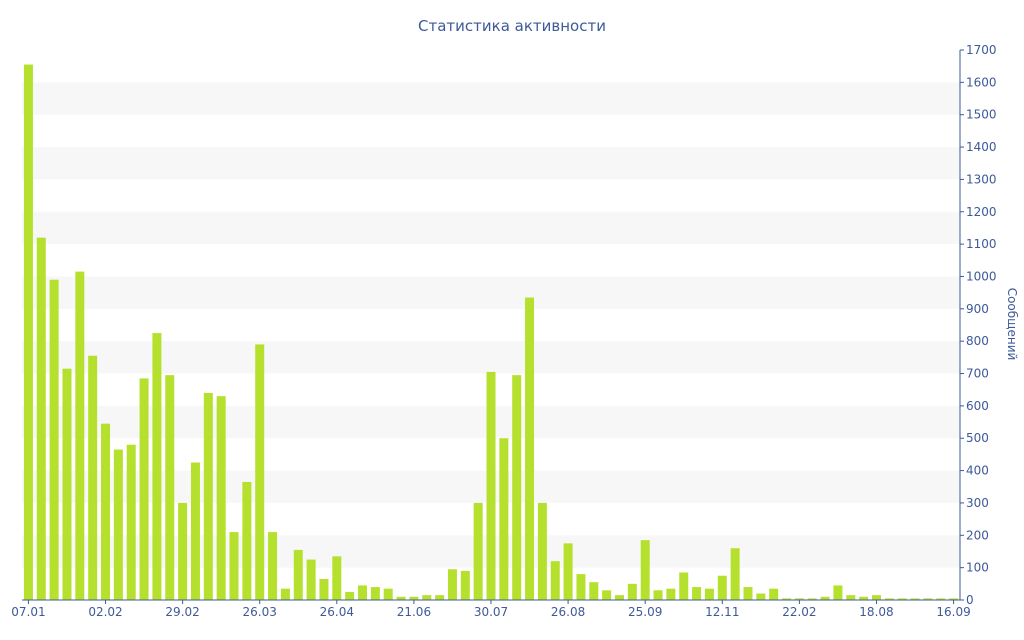 The height and width of the screenshot is (640, 1024). What do you see at coordinates (337, 612) in the screenshot?
I see `x-tick-label: 26.04` at bounding box center [337, 612].